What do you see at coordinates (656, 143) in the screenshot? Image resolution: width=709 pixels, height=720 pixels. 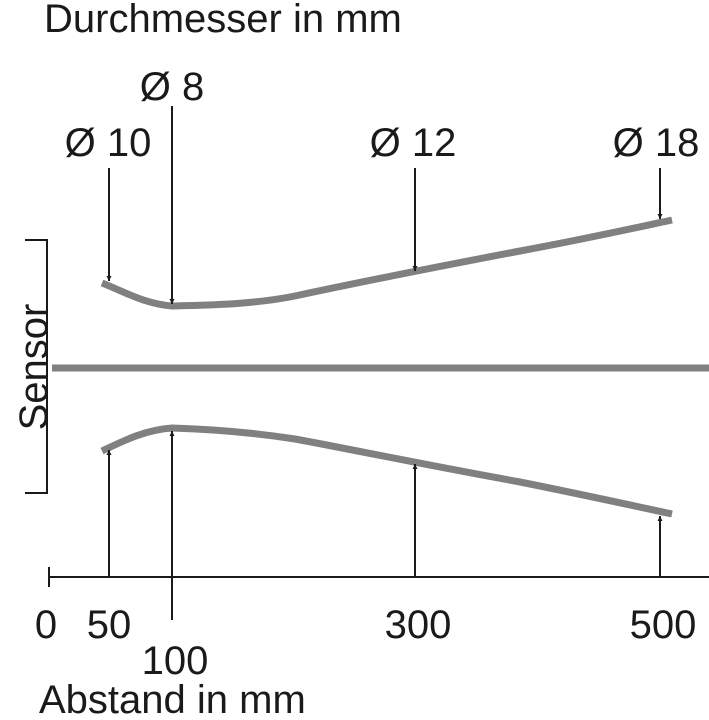 I see `diameter-label-18: Ø 18` at bounding box center [656, 143].